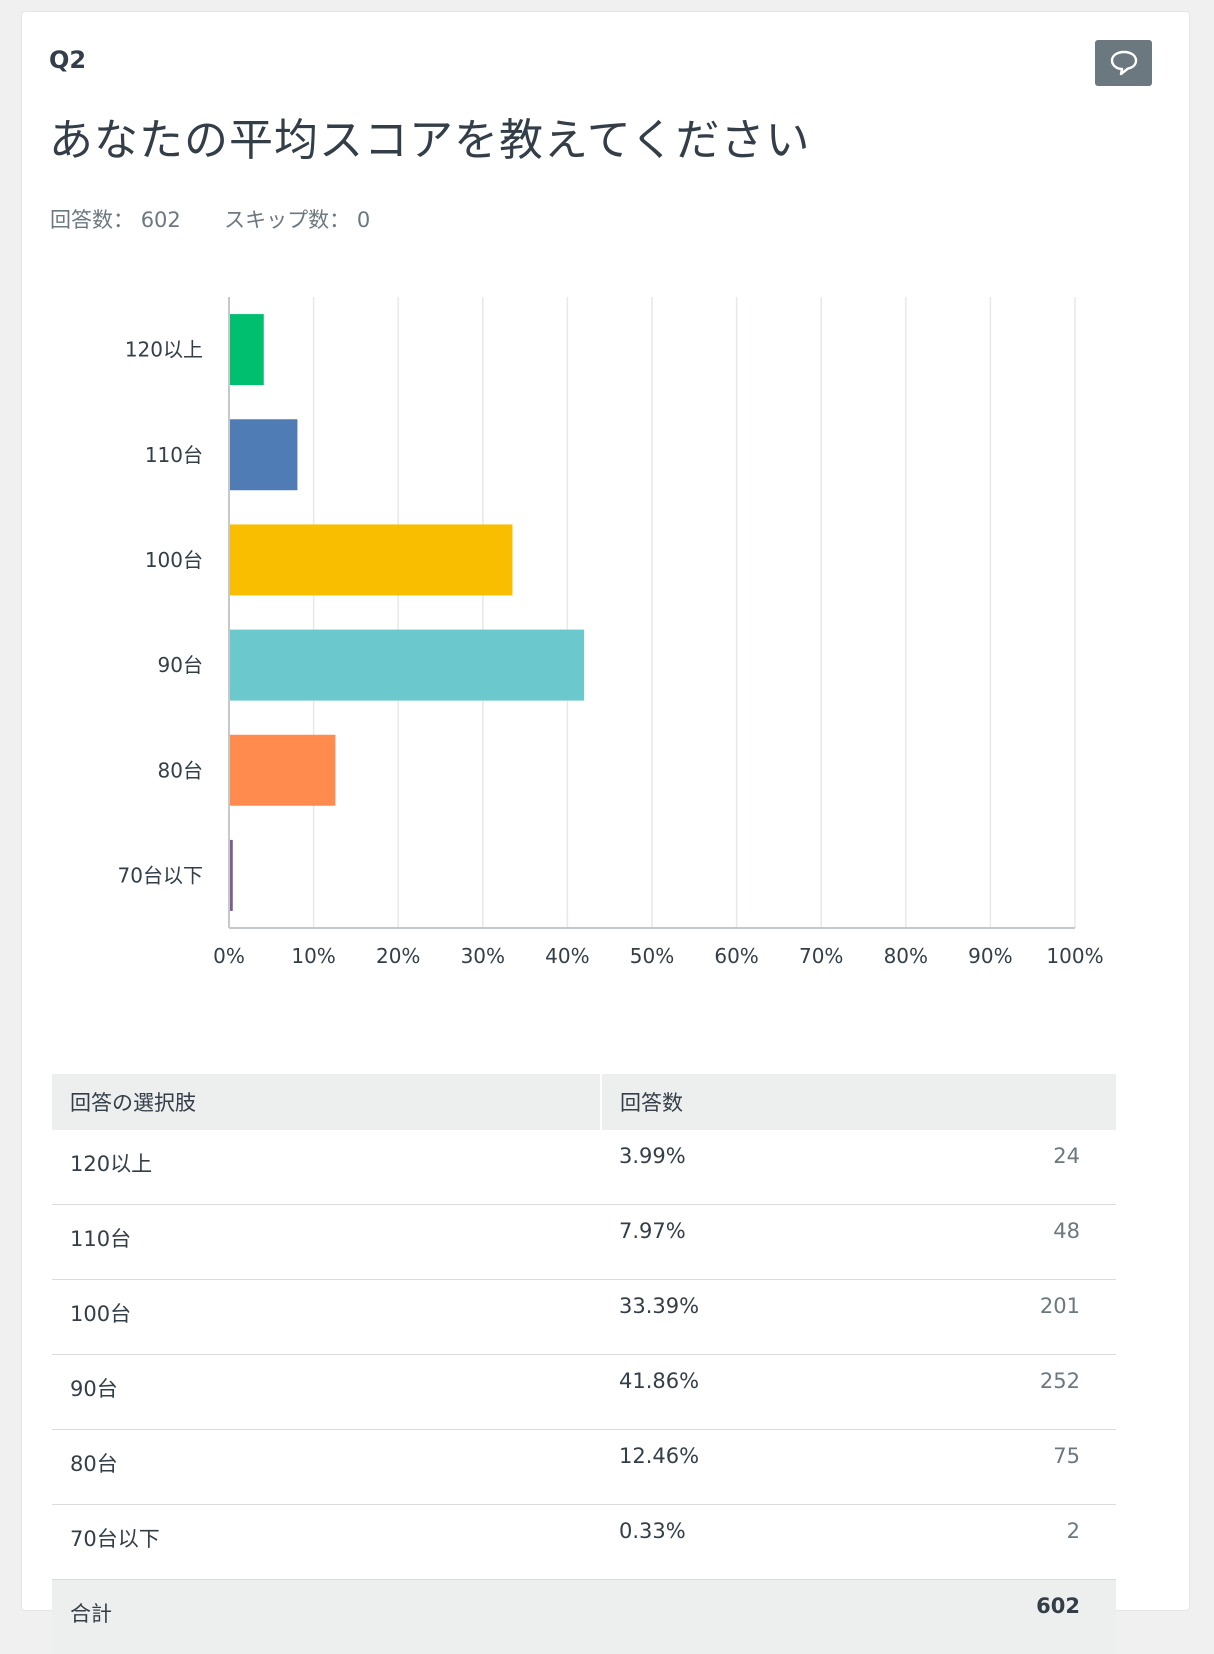 The image size is (1214, 1654). I want to click on category-label: 110台, so click(174, 455).